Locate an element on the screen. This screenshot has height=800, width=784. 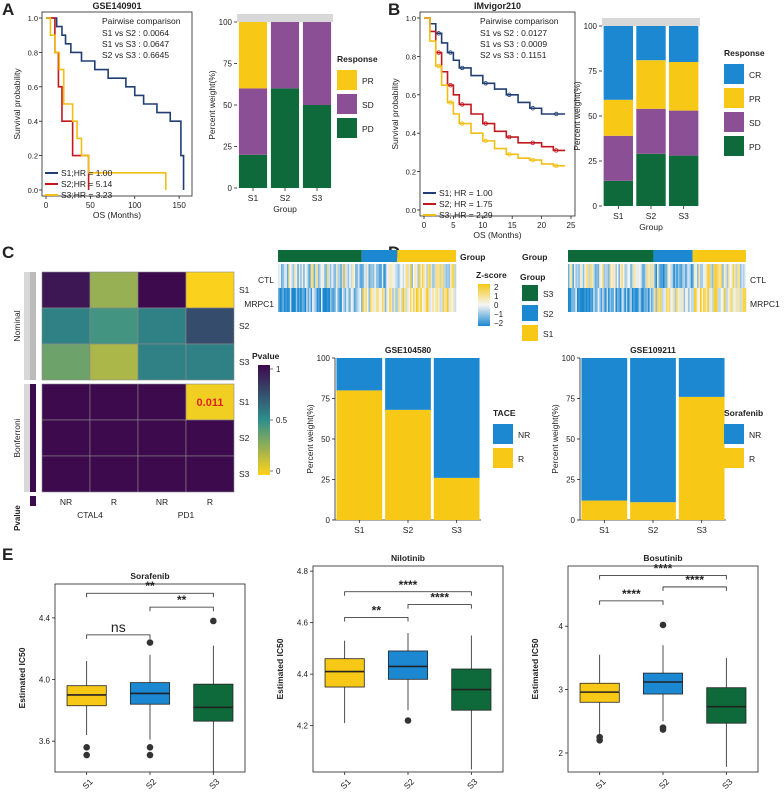
comparison-bracket is located at coordinates (181, 609).